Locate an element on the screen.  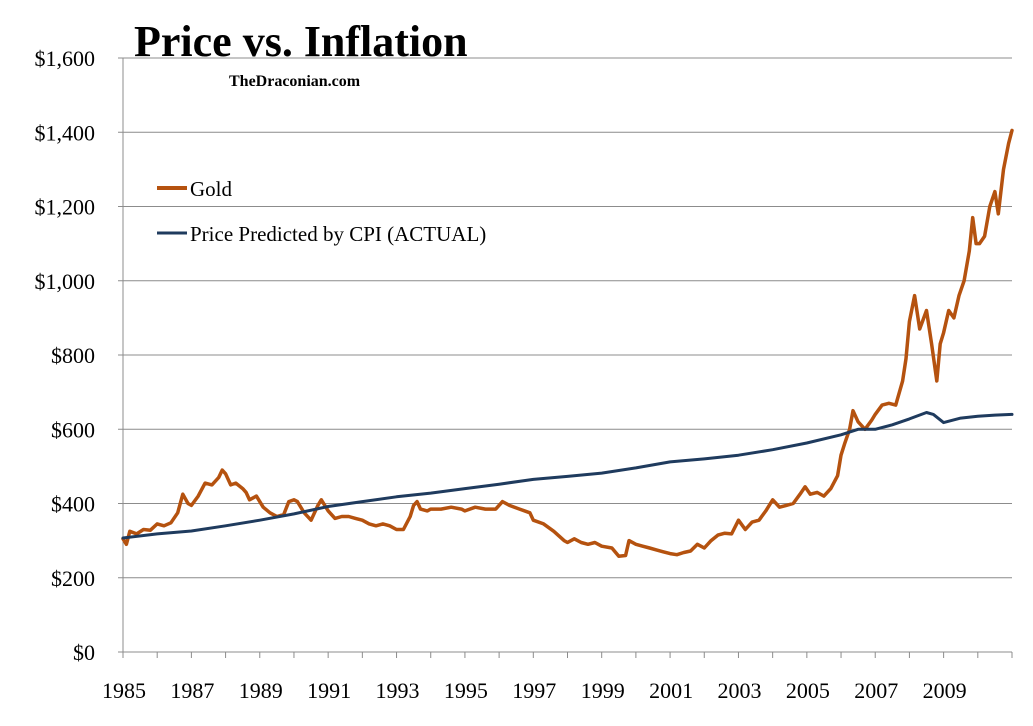
x-tick-label: 1989 is located at coordinates (261, 690).